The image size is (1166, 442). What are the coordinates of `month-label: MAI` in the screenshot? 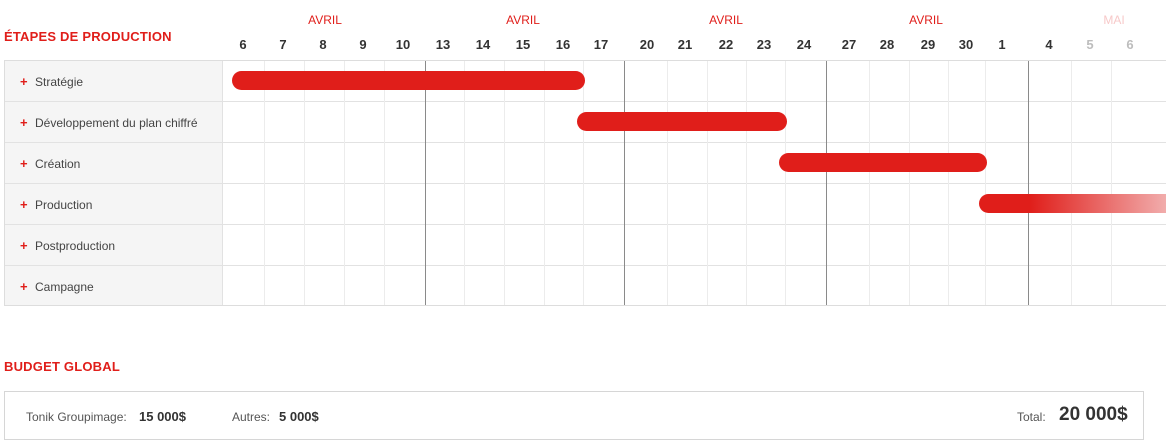 It's located at (1114, 20).